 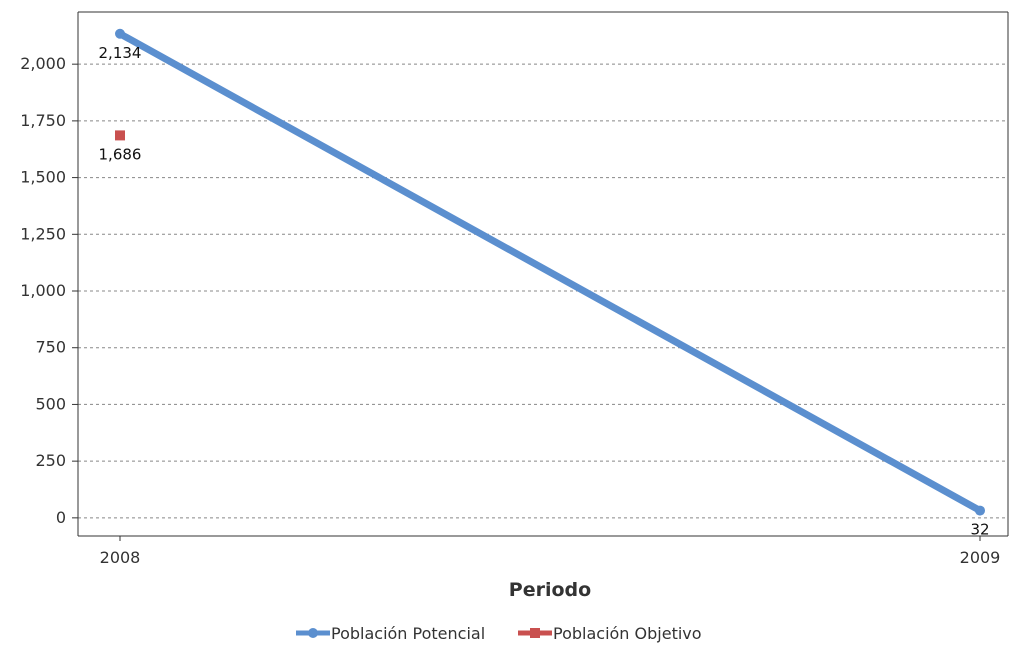 What do you see at coordinates (43, 233) in the screenshot?
I see `y-tick-label: 1,250` at bounding box center [43, 233].